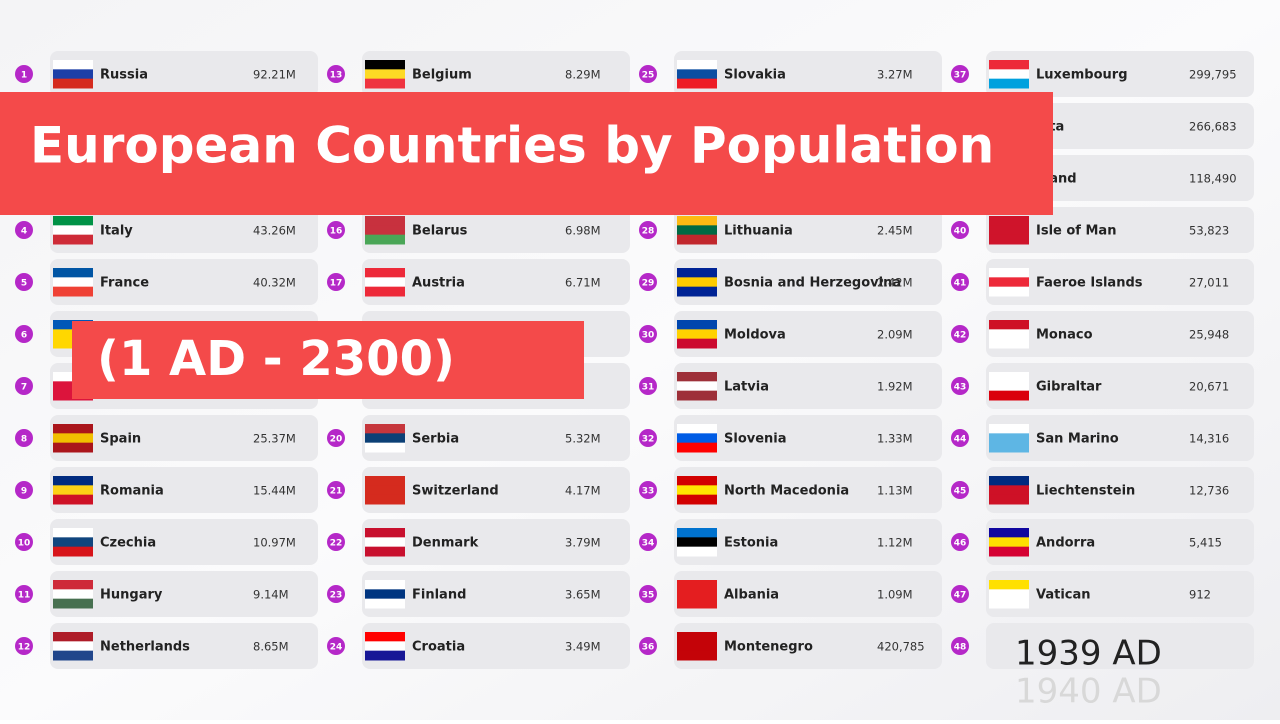  Describe the element at coordinates (1209, 439) in the screenshot. I see `population: 14,316` at that location.